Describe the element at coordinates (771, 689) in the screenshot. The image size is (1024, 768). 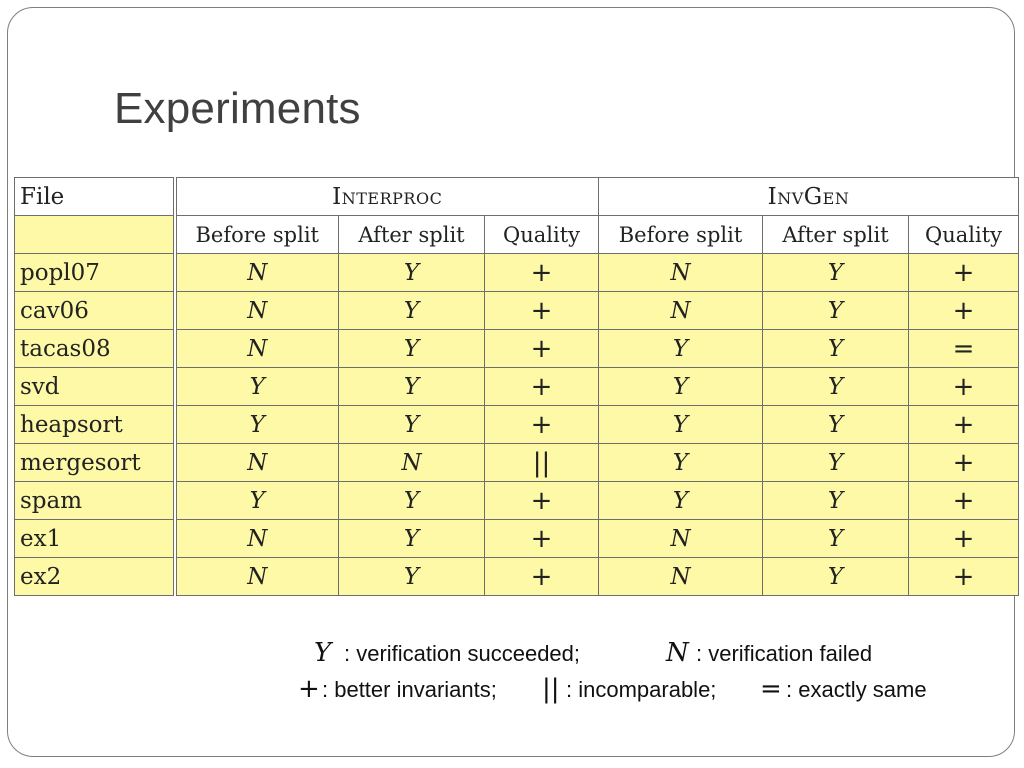
I see `legend-equal-symbol: =` at that location.